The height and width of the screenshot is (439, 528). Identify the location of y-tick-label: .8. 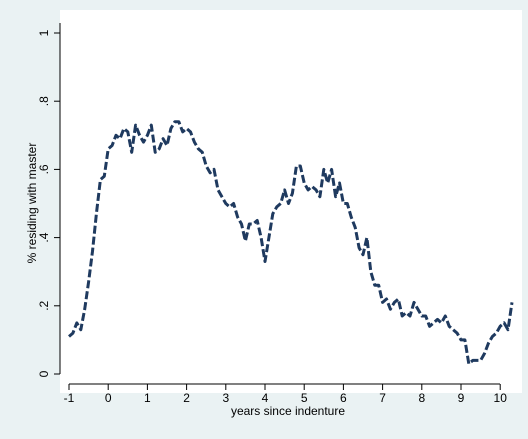
(44, 101).